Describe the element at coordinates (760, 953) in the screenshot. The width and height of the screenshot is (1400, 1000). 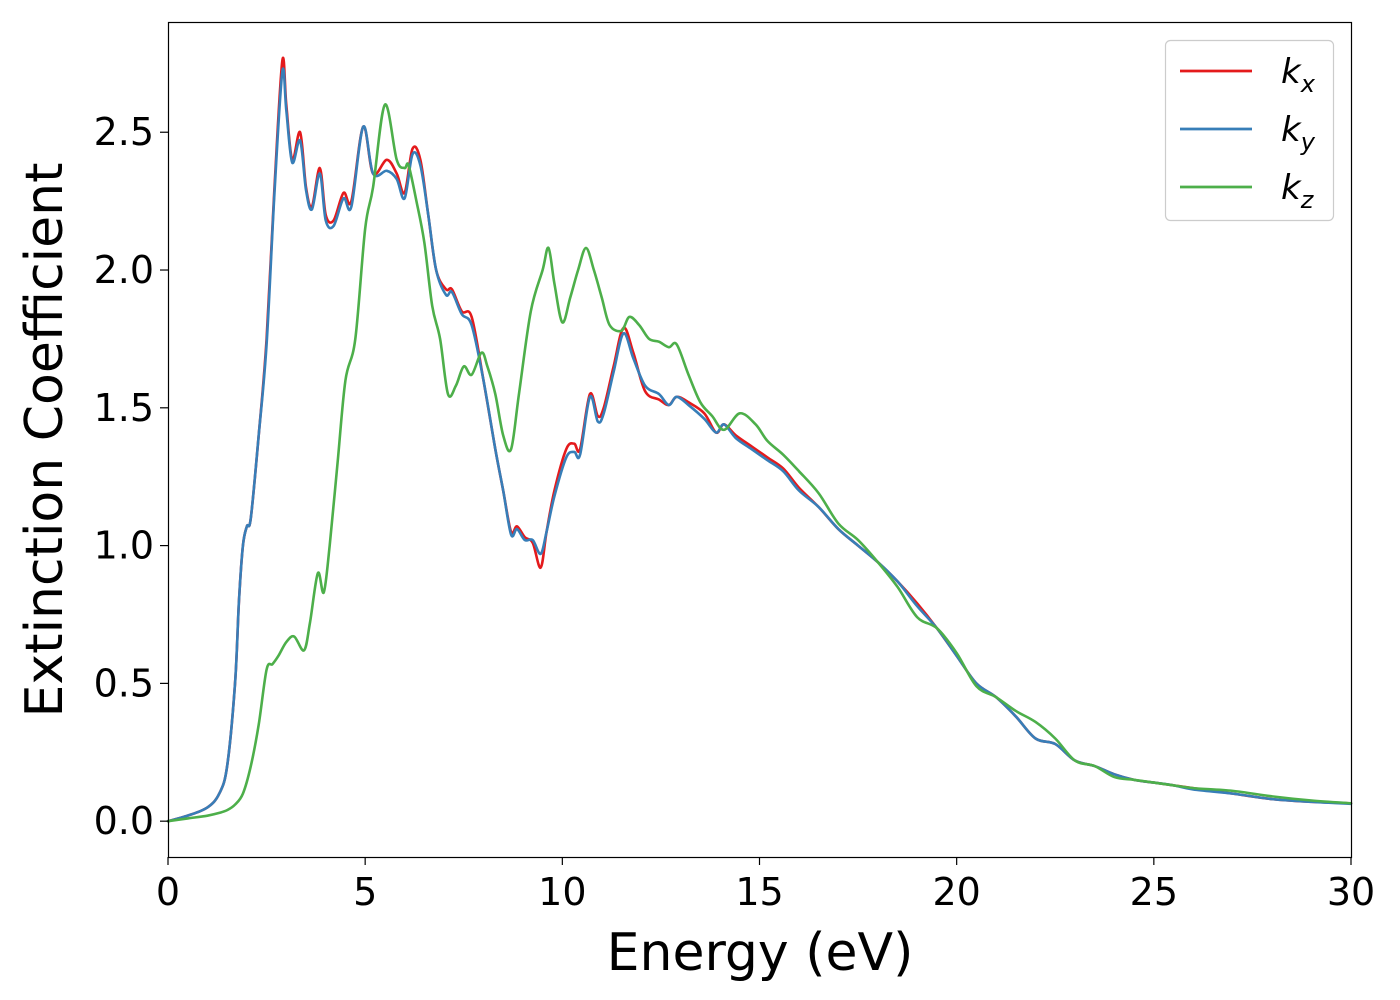
I see `x-axis-label: Energy (eV)` at that location.